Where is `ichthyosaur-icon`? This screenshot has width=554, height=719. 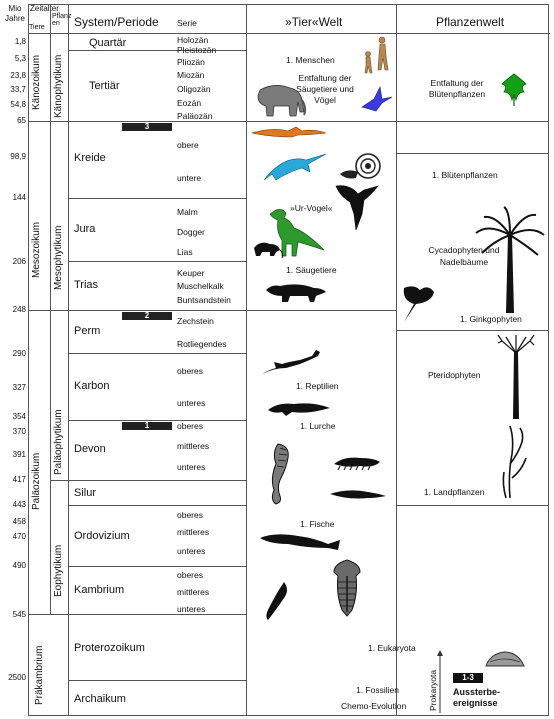
ichthyosaur-icon is located at coordinates (295, 167).